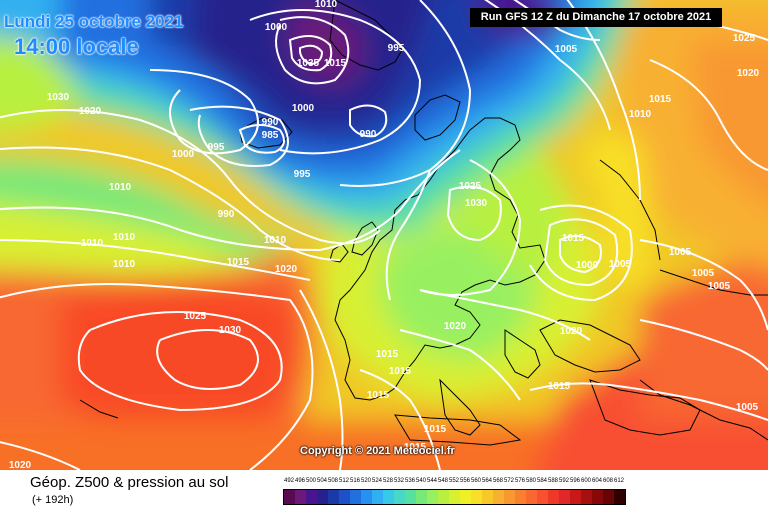 The width and height of the screenshot is (768, 512). I want to click on forecast-date: Lundi 25 octobre 2021, so click(94, 21).